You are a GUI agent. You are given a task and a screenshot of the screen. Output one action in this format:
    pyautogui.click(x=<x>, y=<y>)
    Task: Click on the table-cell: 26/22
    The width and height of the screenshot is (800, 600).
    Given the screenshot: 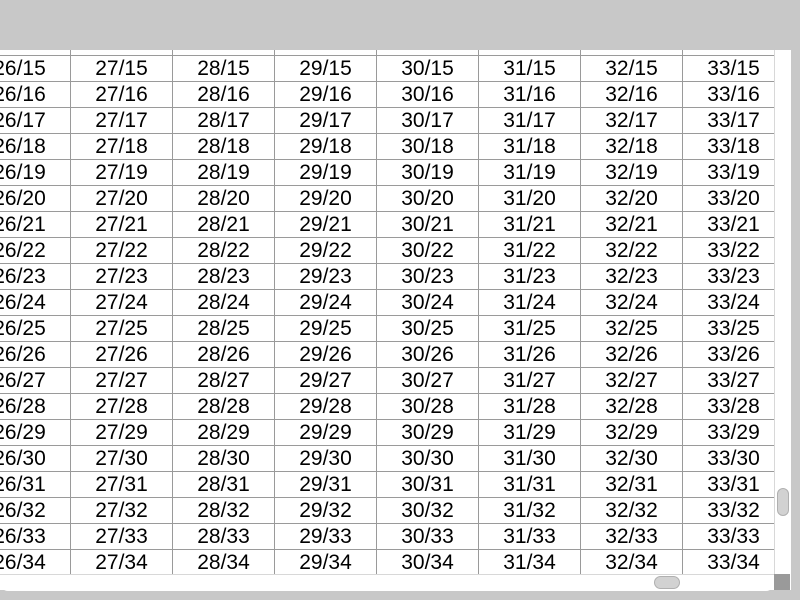 What is the action you would take?
    pyautogui.click(x=35, y=250)
    